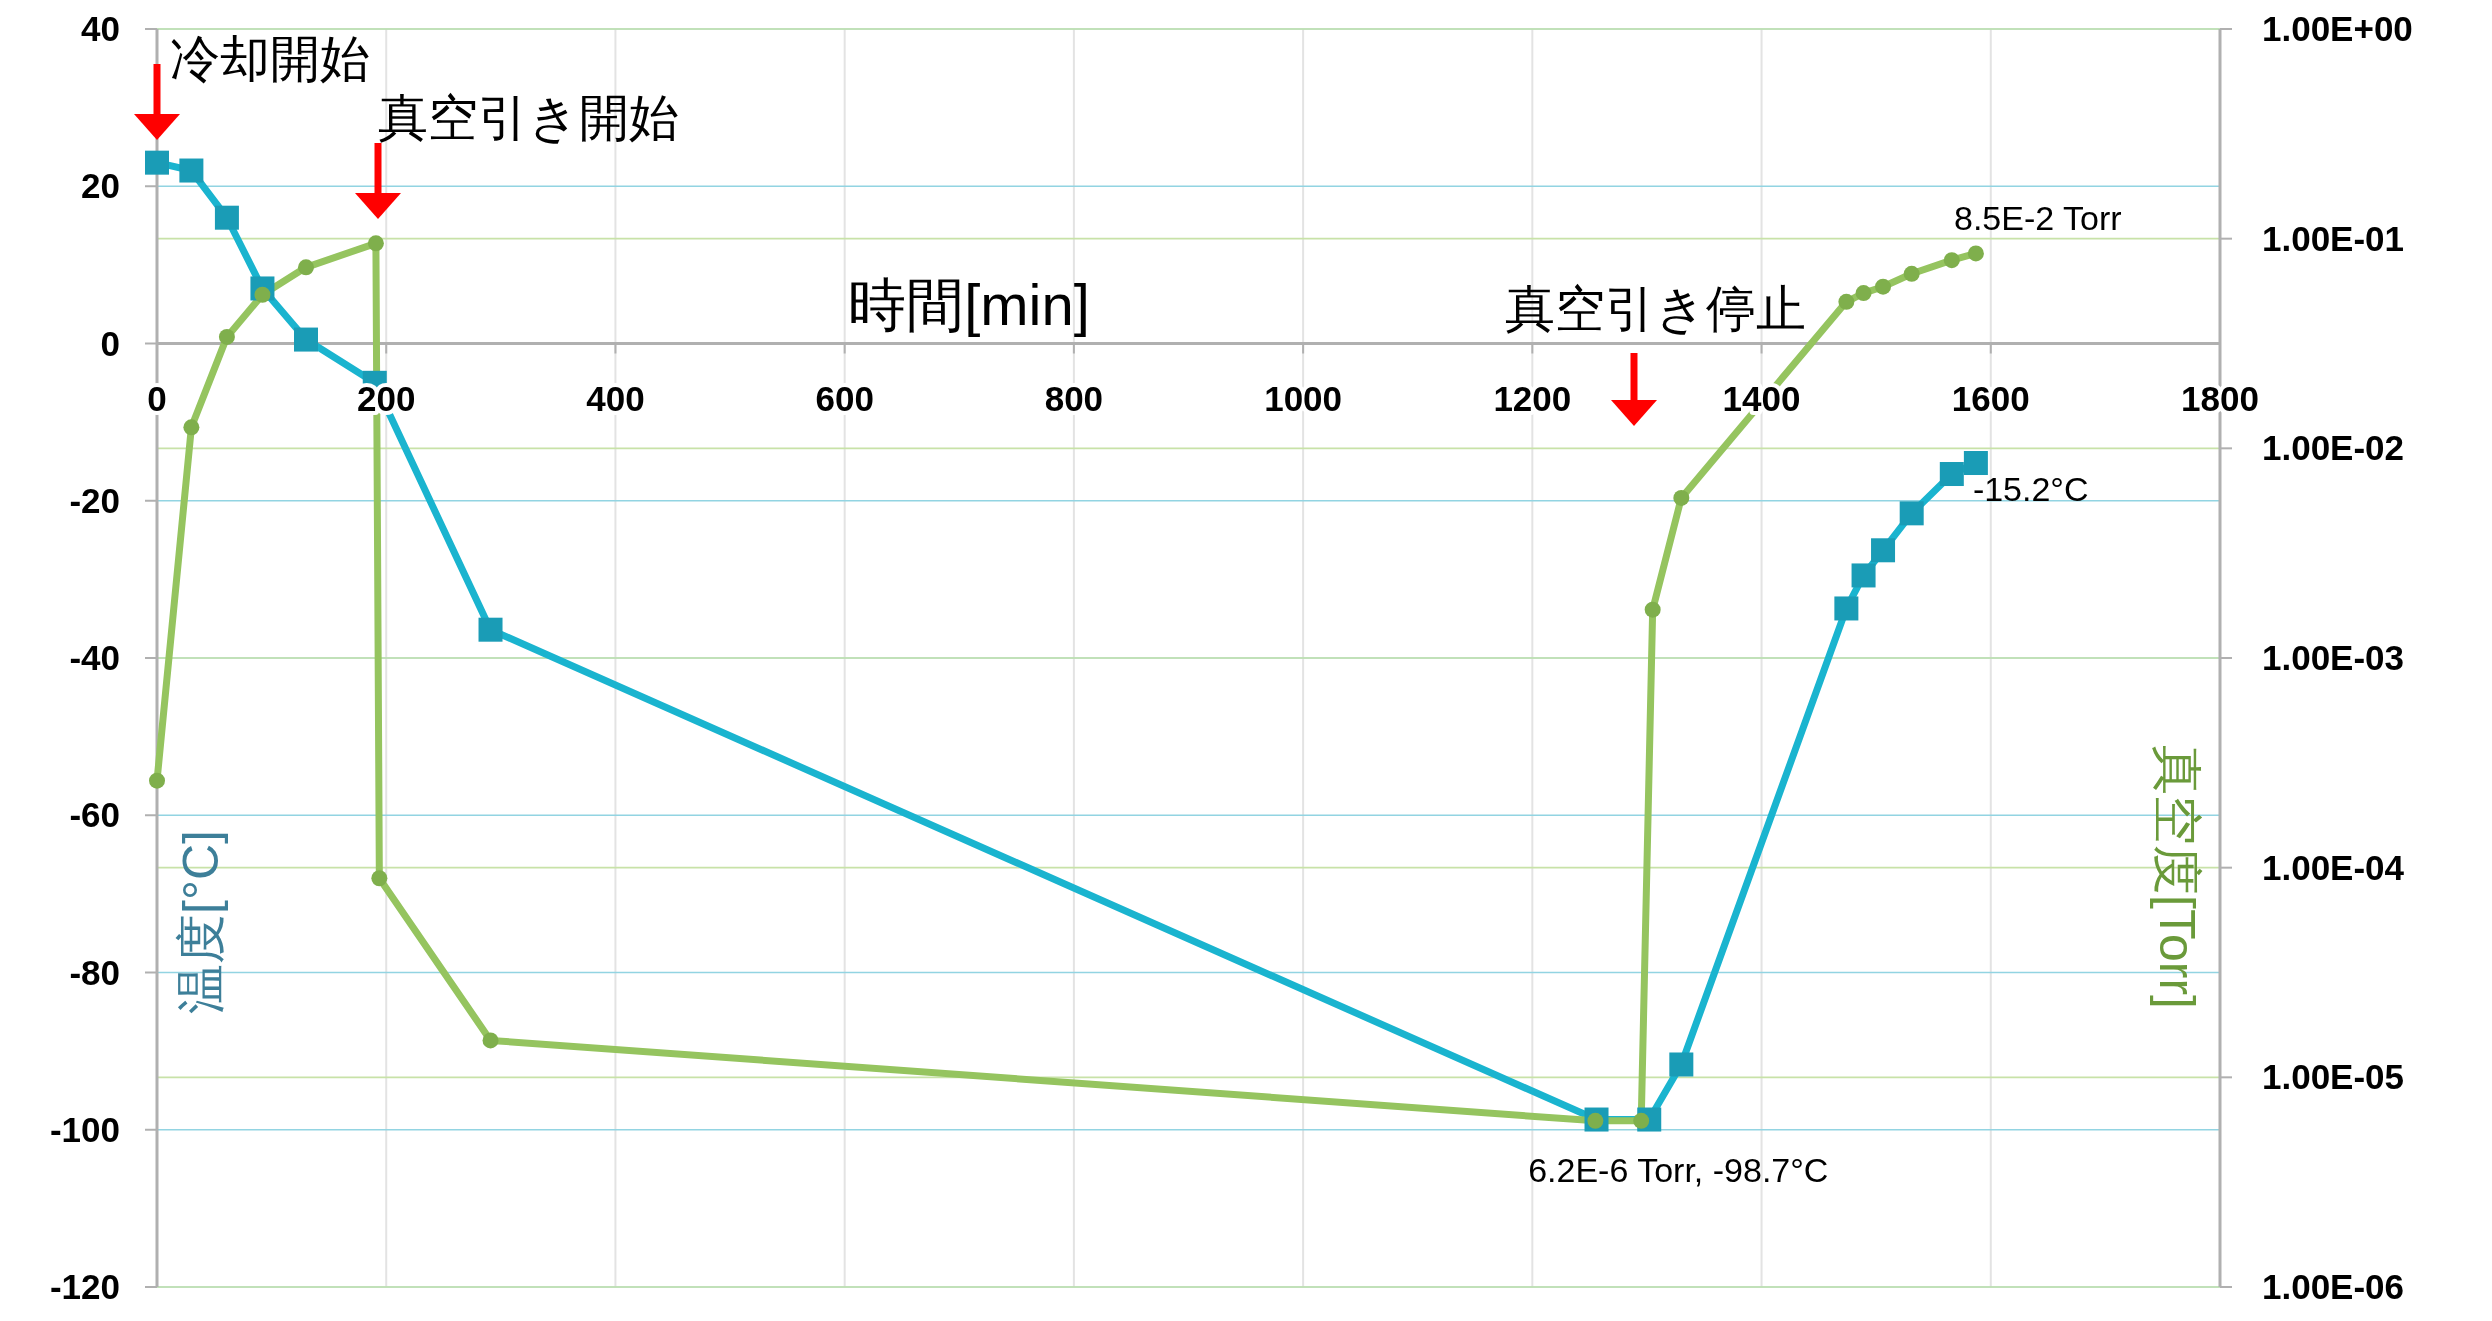  What do you see at coordinates (615, 398) in the screenshot?
I see `x-tick-label: 400` at bounding box center [615, 398].